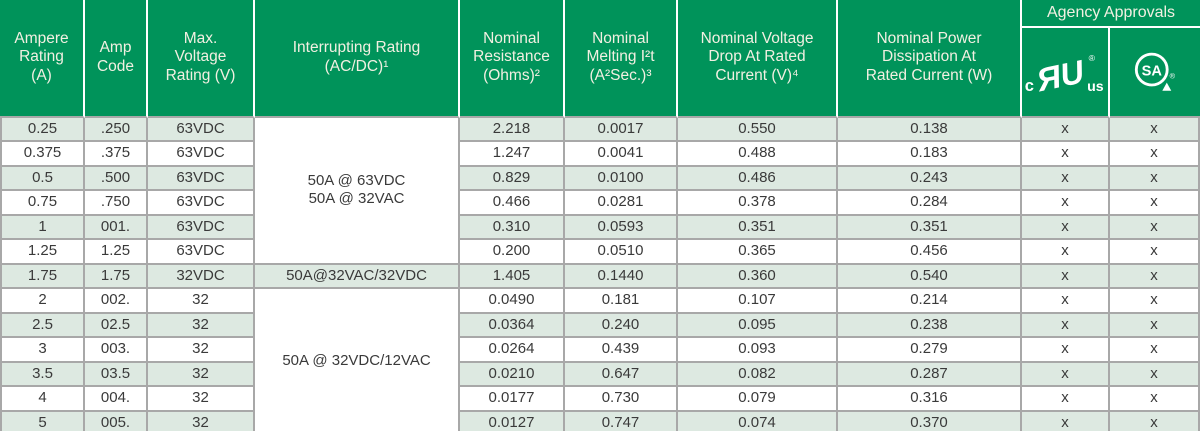 Image resolution: width=1200 pixels, height=431 pixels. What do you see at coordinates (758, 301) in the screenshot?
I see `cell-vdrop: 0.107` at bounding box center [758, 301].